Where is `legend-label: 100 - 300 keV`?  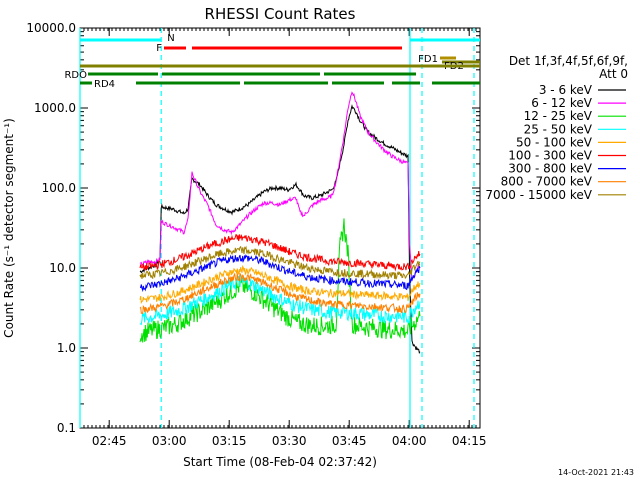
legend-label: 100 - 300 keV is located at coordinates (550, 156).